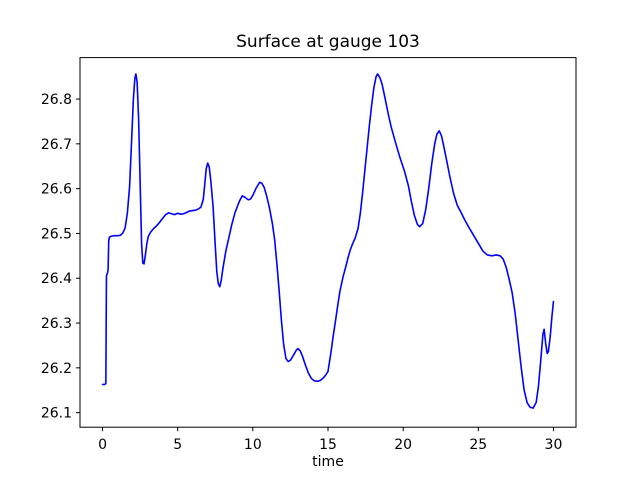 This screenshot has height=480, width=640. What do you see at coordinates (56, 190) in the screenshot?
I see `y-tick-label: 26.6` at bounding box center [56, 190].